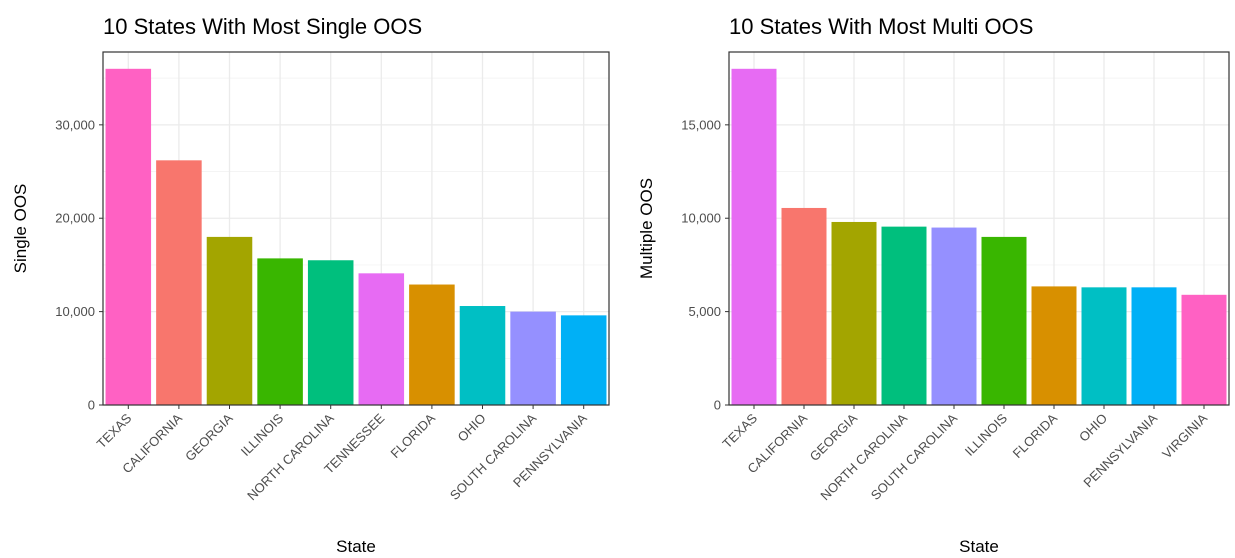  Describe the element at coordinates (1184, 435) in the screenshot. I see `x-tick-label: VIRGINIA` at that location.